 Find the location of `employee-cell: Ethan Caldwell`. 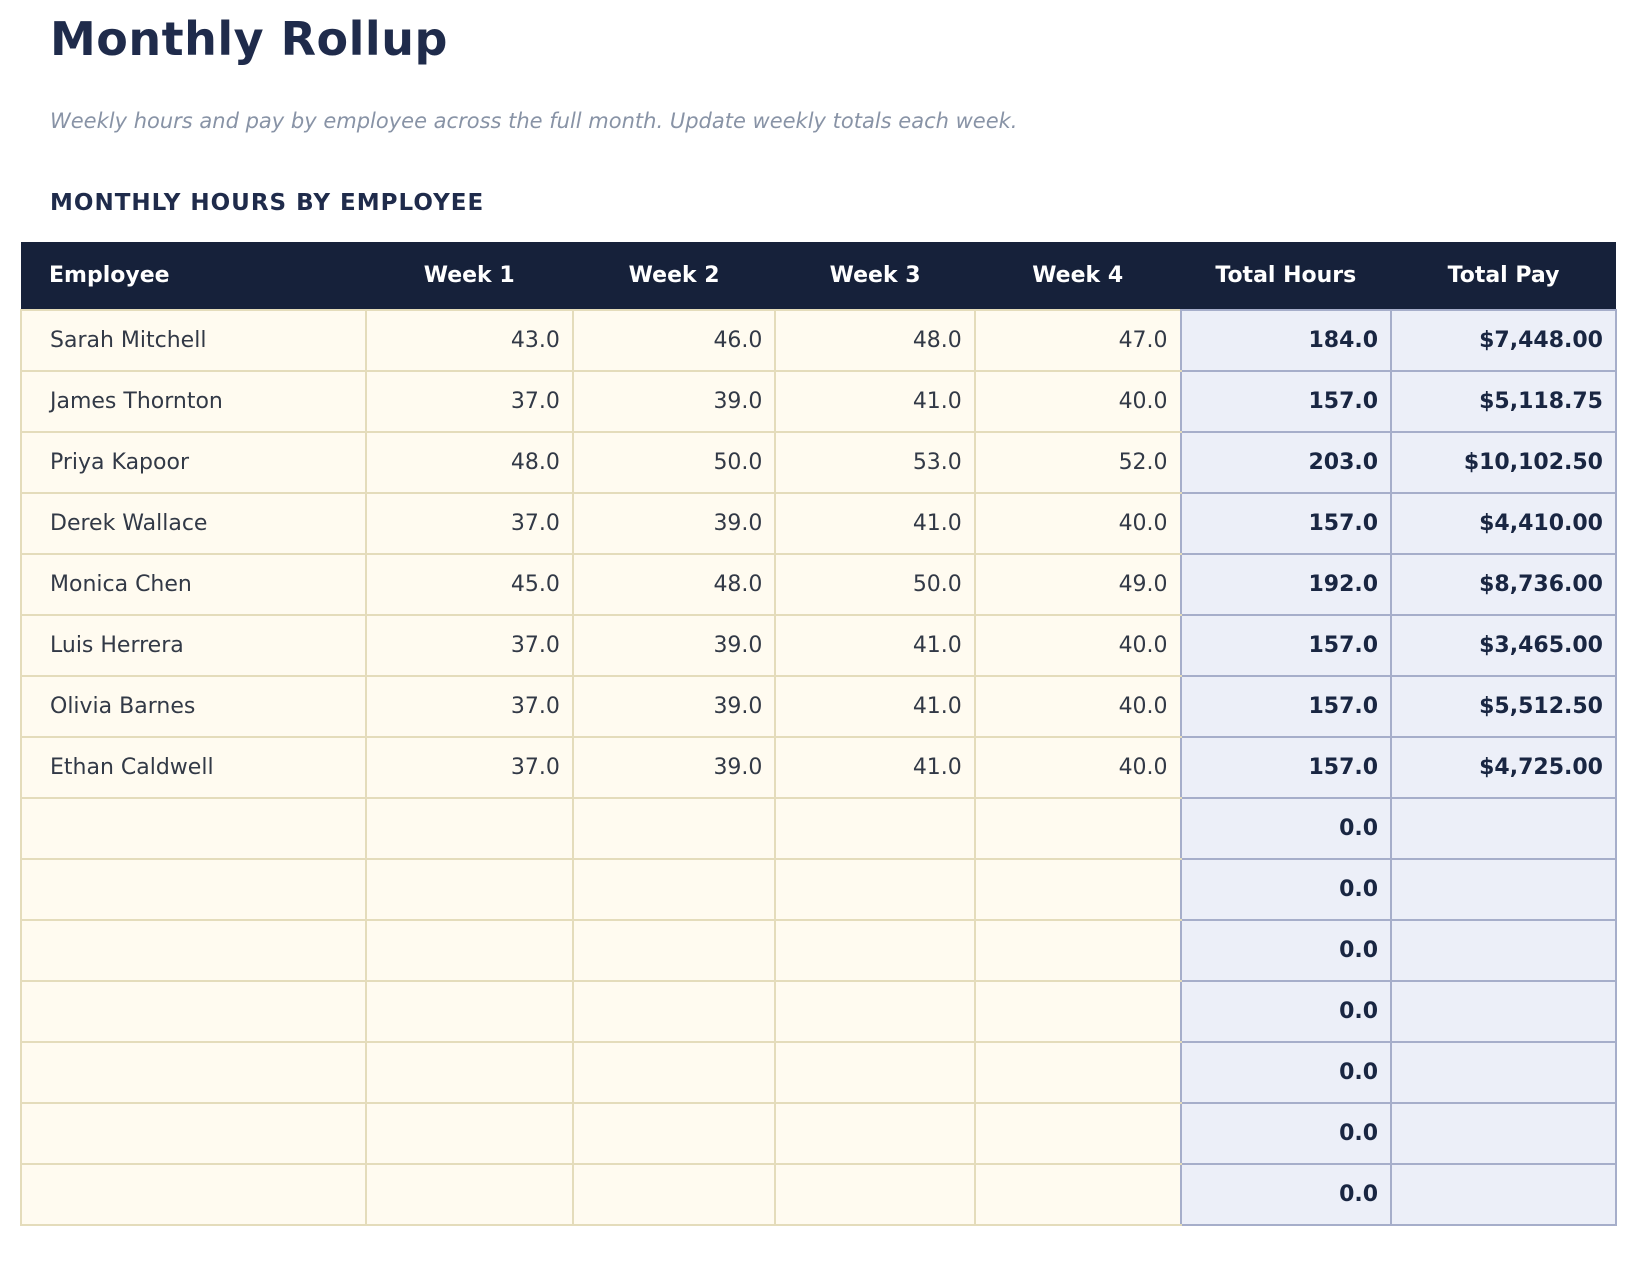

employee-cell: Ethan Caldwell is located at coordinates (193, 768).